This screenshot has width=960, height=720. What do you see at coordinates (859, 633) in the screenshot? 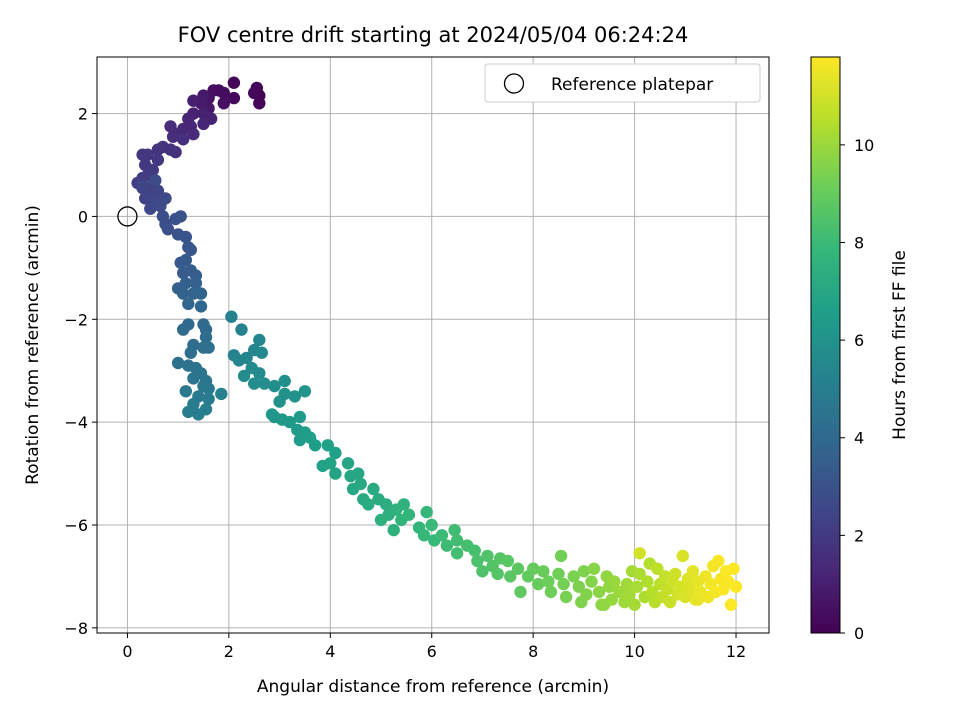
I see `colorbar-tick-label: 0` at bounding box center [859, 633].